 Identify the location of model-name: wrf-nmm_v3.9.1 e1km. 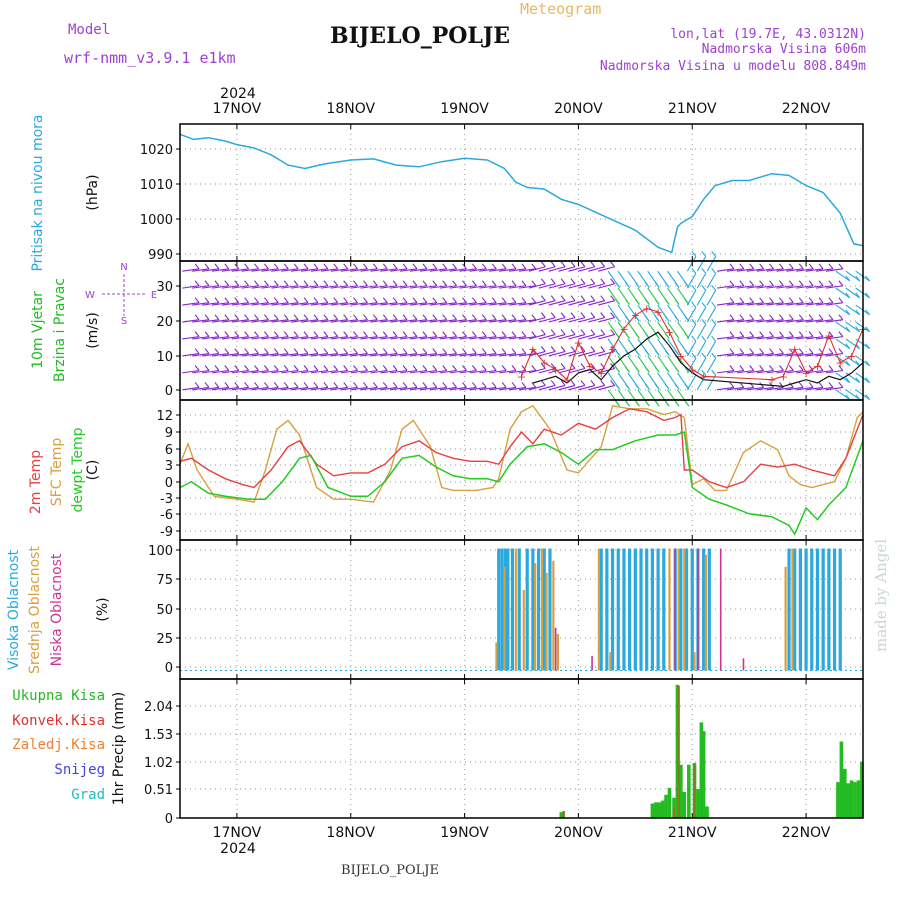
(150, 58).